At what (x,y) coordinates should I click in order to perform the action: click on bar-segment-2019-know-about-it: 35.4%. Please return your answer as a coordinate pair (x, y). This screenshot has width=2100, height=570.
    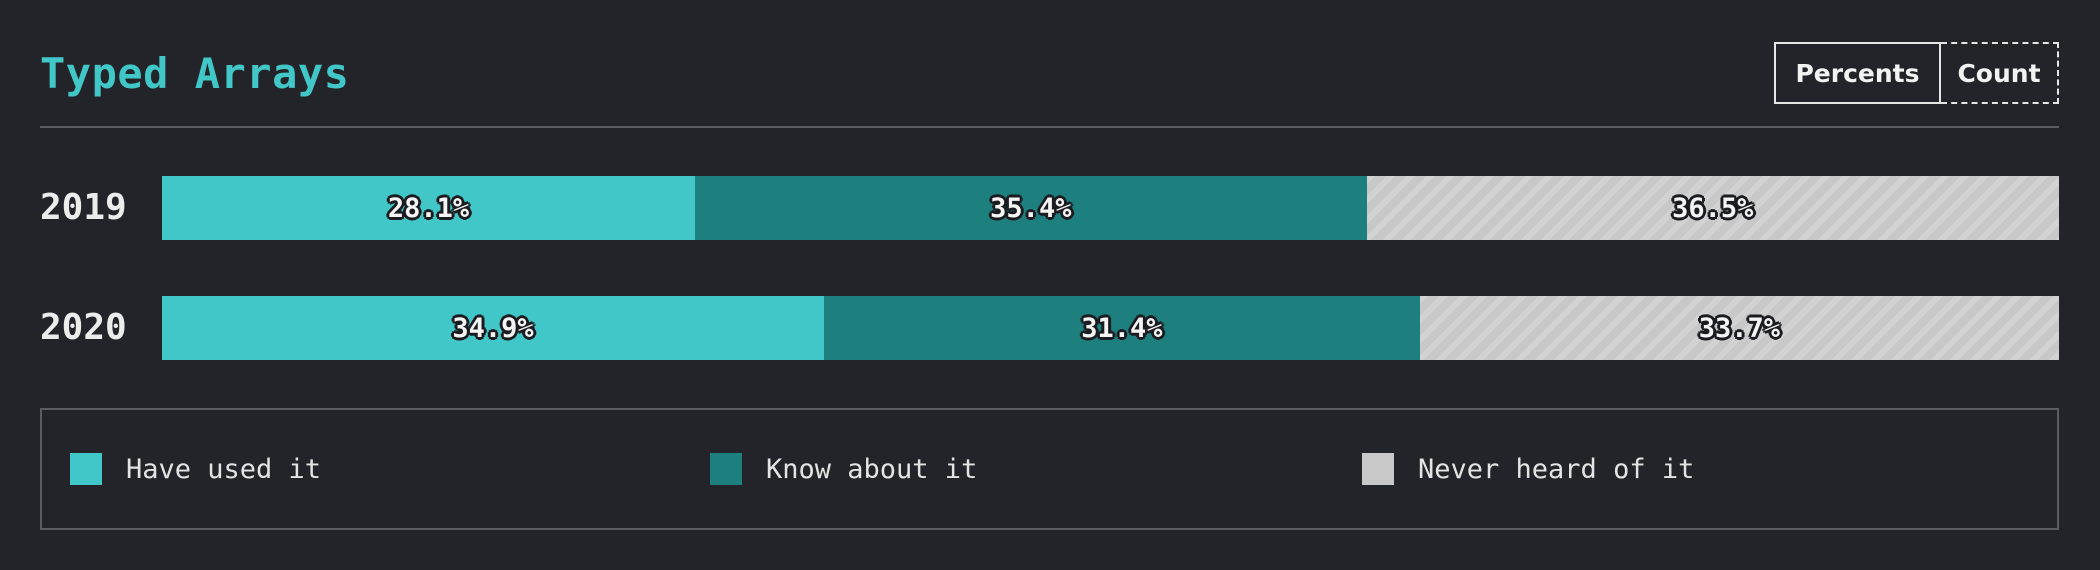
    Looking at the image, I should click on (1031, 208).